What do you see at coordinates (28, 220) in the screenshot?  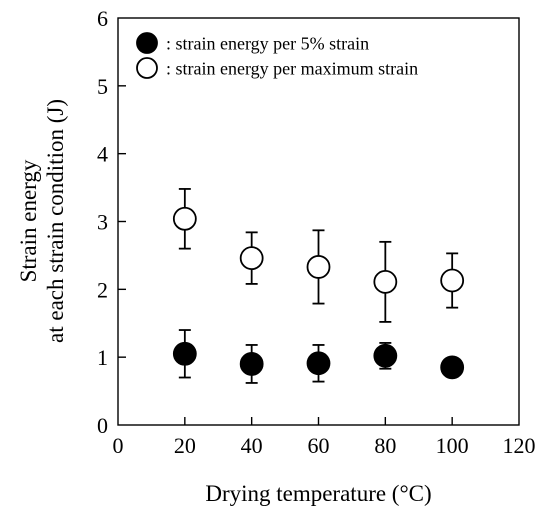 I see `y-axis-label-line-1: Strain energy` at bounding box center [28, 220].